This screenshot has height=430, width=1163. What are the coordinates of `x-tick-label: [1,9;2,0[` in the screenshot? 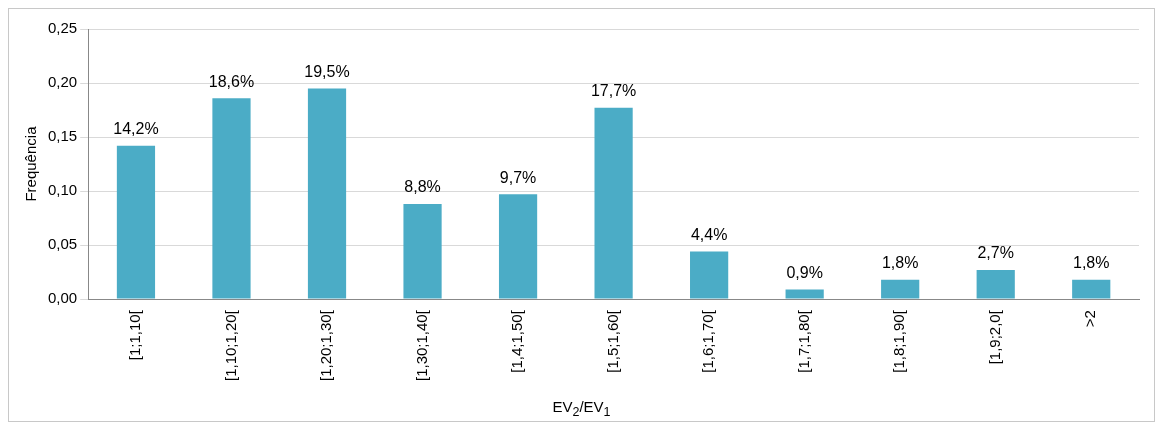 It's located at (994, 337).